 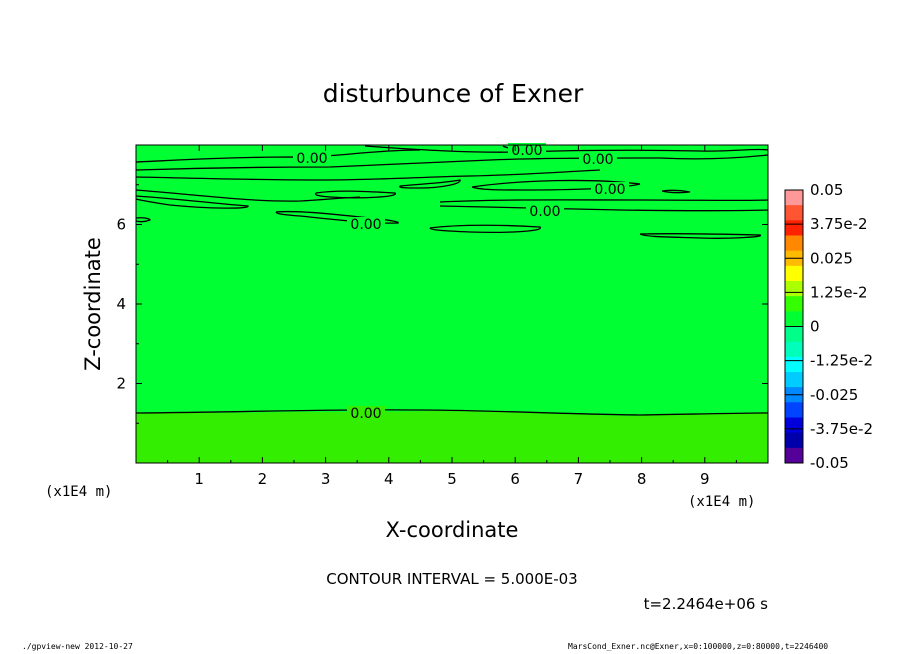 I want to click on x-tick-label: 1, so click(x=199, y=479).